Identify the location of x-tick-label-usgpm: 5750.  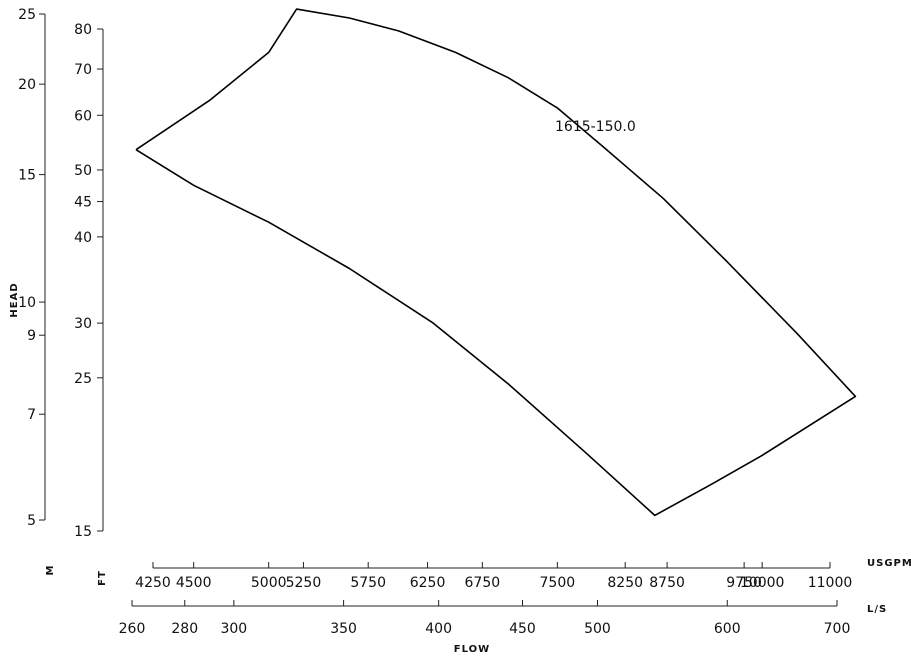
(368, 583).